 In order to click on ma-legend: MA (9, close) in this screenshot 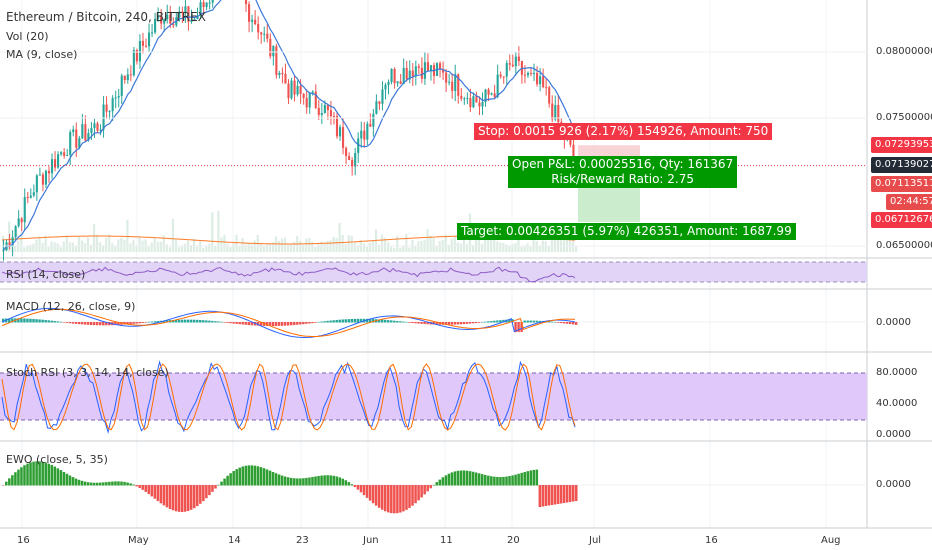, I will do `click(42, 54)`.